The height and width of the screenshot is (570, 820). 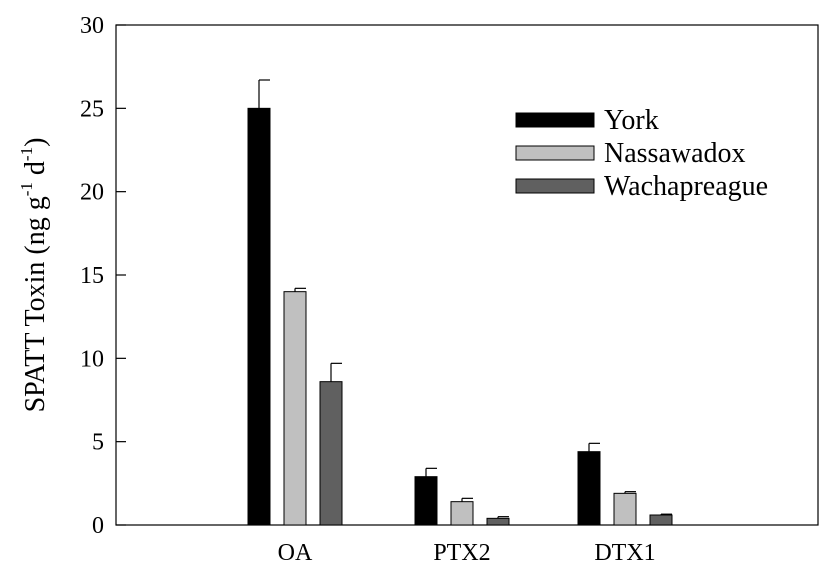 What do you see at coordinates (92, 193) in the screenshot?
I see `y-tick-label: 20` at bounding box center [92, 193].